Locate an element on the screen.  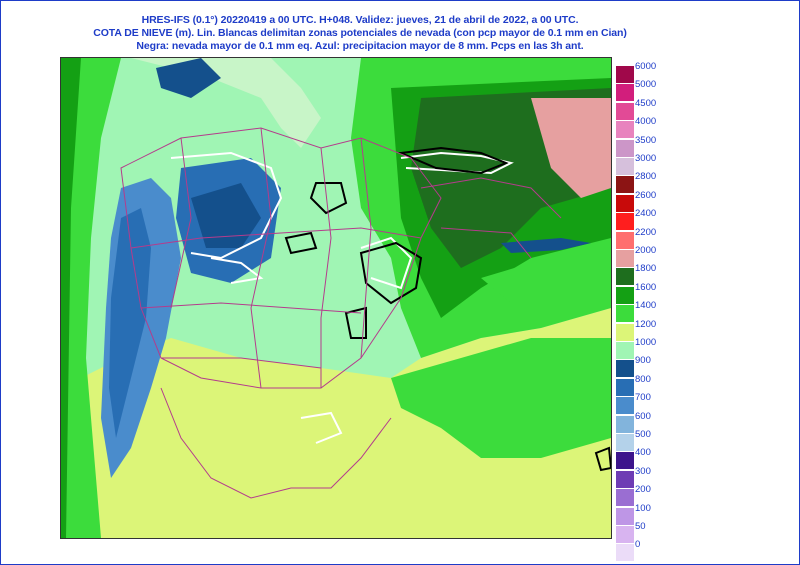
legend-label: 1000 is located at coordinates (646, 342).